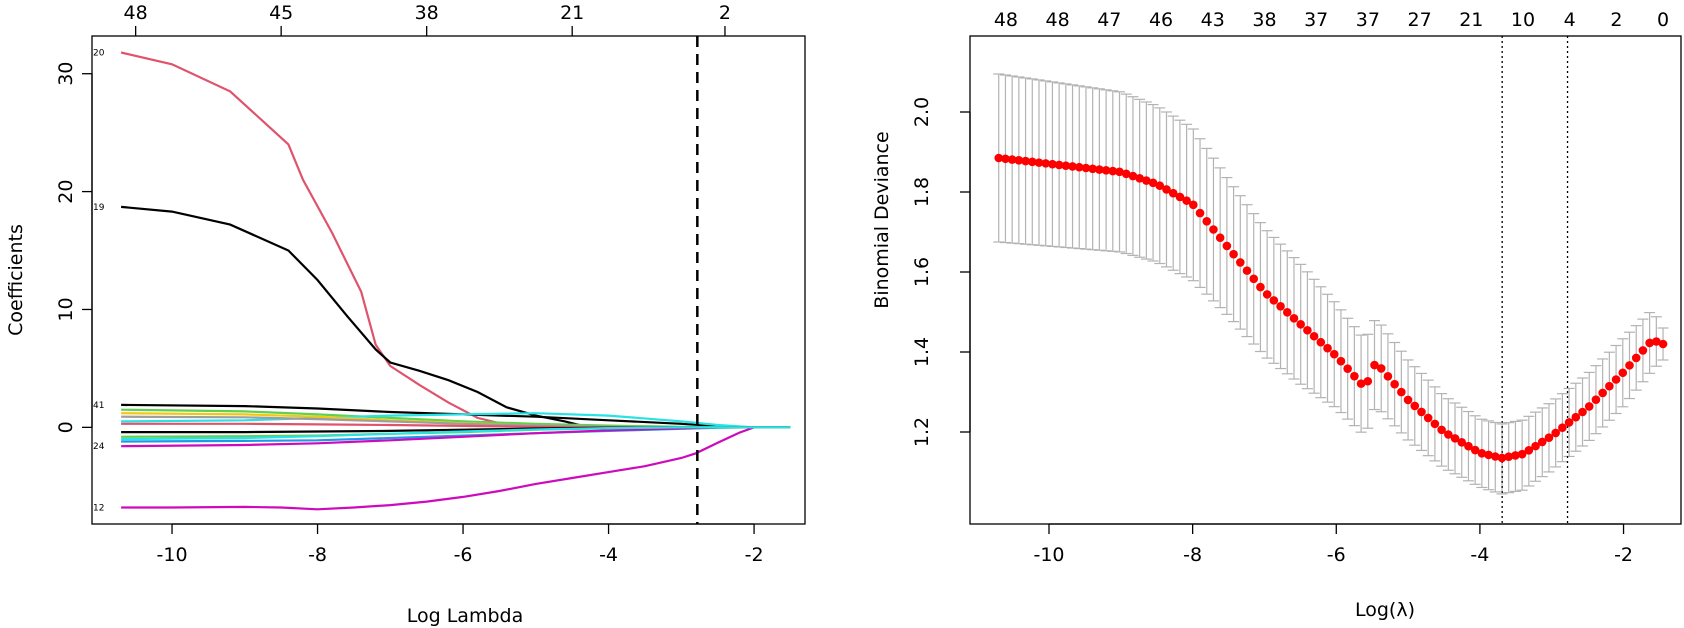  I want to click on y-tick-label: 30, so click(66, 74).